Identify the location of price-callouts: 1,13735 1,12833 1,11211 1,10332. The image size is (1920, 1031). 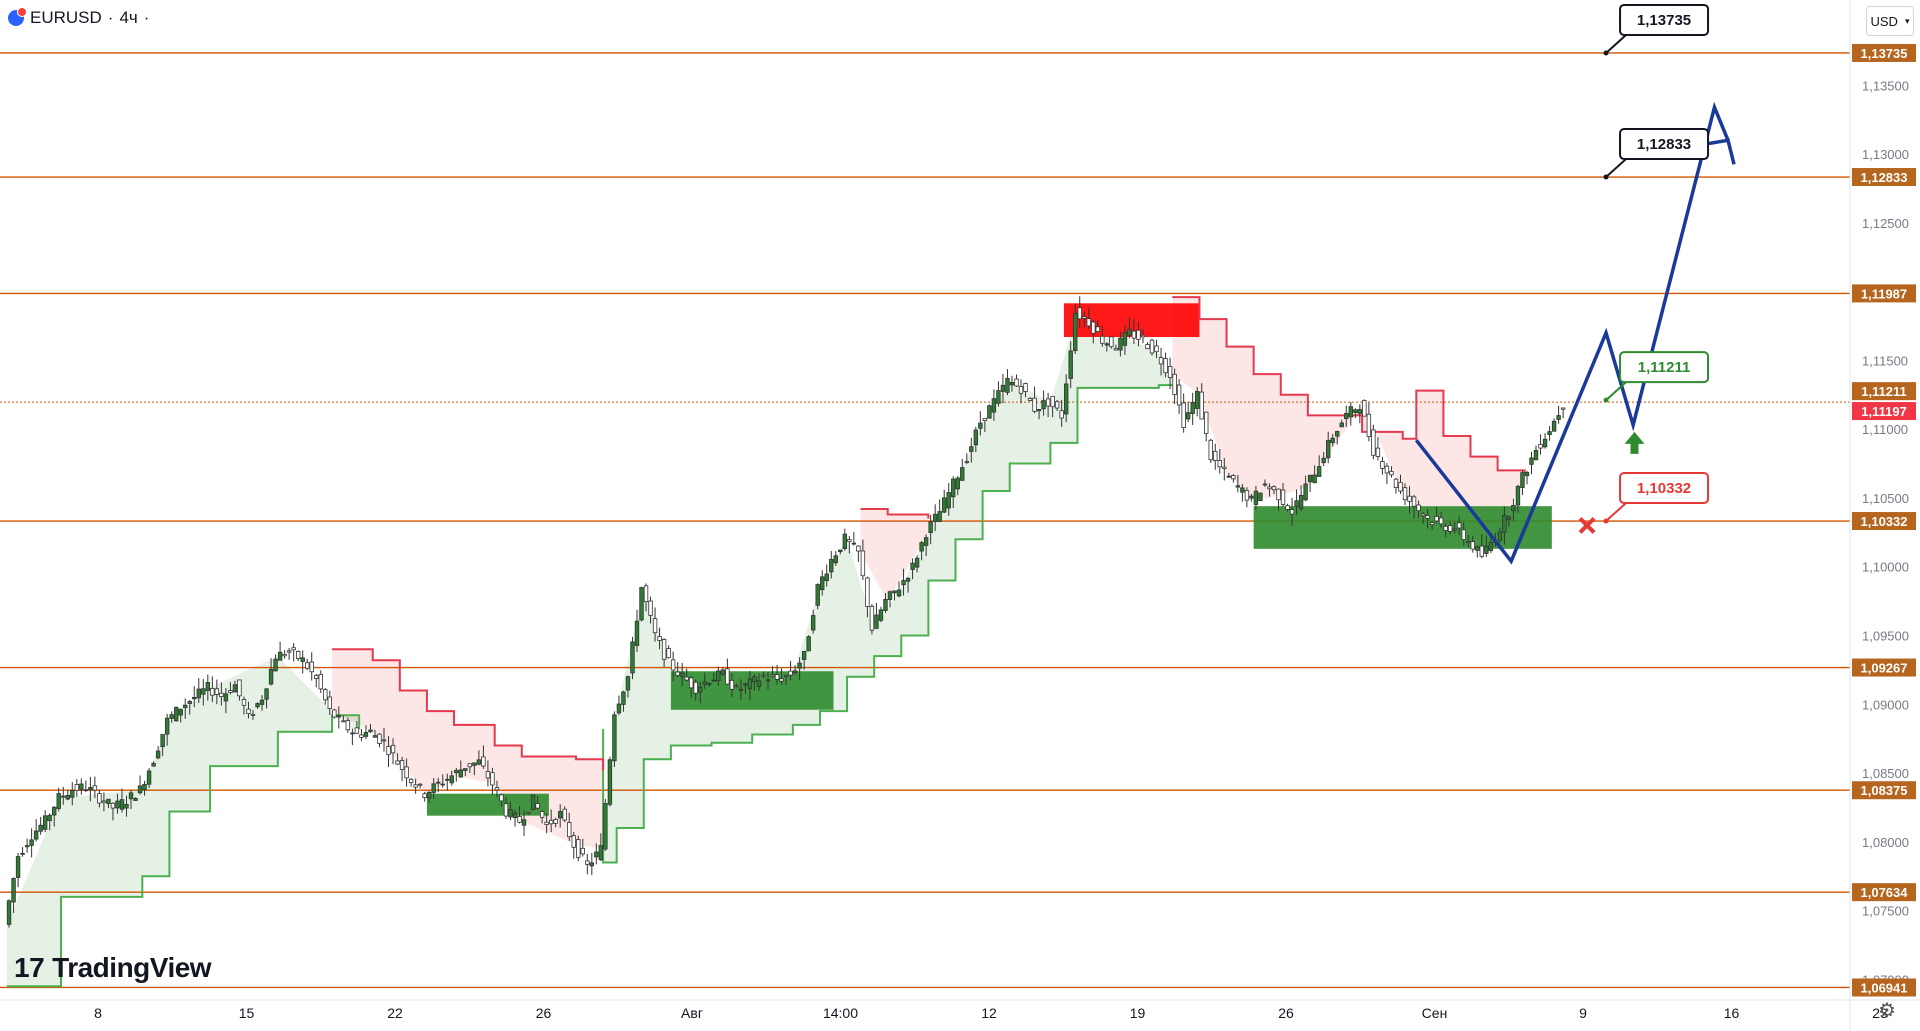
(1656, 263).